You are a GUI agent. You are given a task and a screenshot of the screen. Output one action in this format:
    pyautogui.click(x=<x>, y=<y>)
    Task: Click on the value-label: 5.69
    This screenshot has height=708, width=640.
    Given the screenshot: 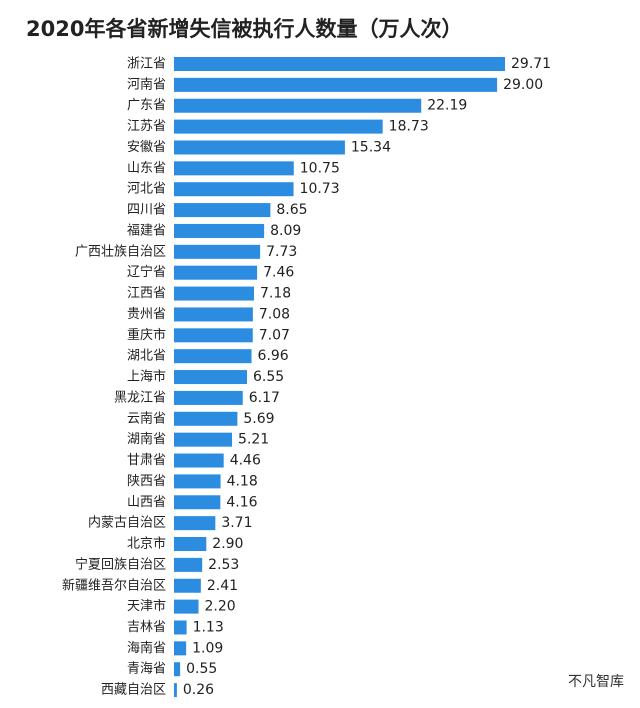 What is the action you would take?
    pyautogui.click(x=258, y=419)
    